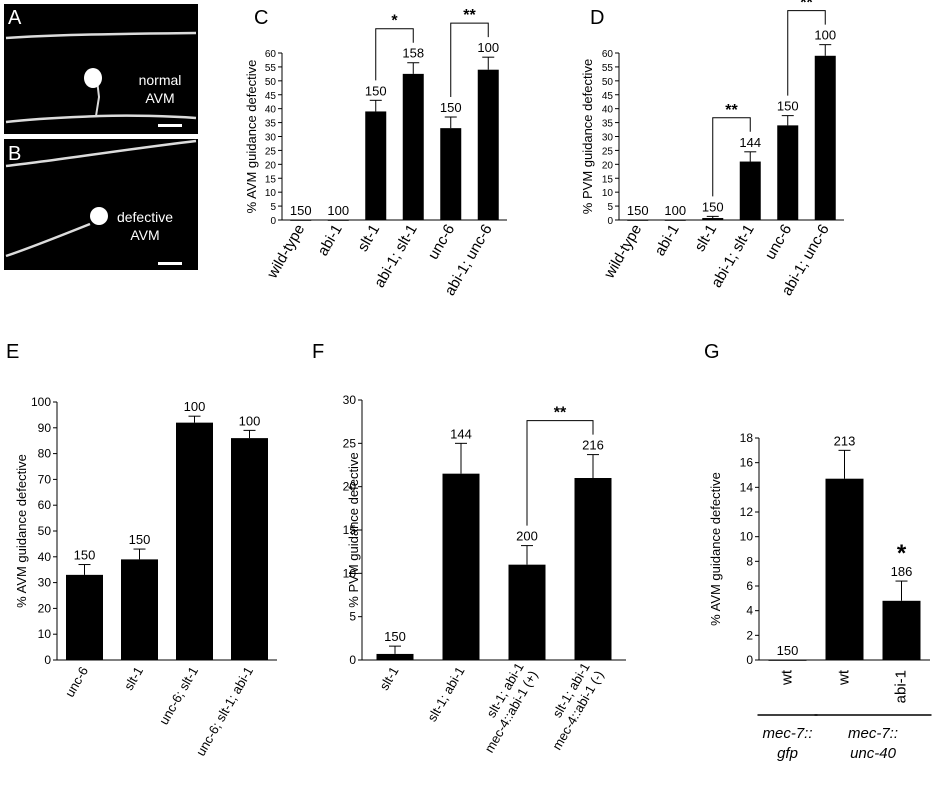 This screenshot has width=936, height=800. What do you see at coordinates (350, 487) in the screenshot?
I see `y-tick-label-f: 20` at bounding box center [350, 487].